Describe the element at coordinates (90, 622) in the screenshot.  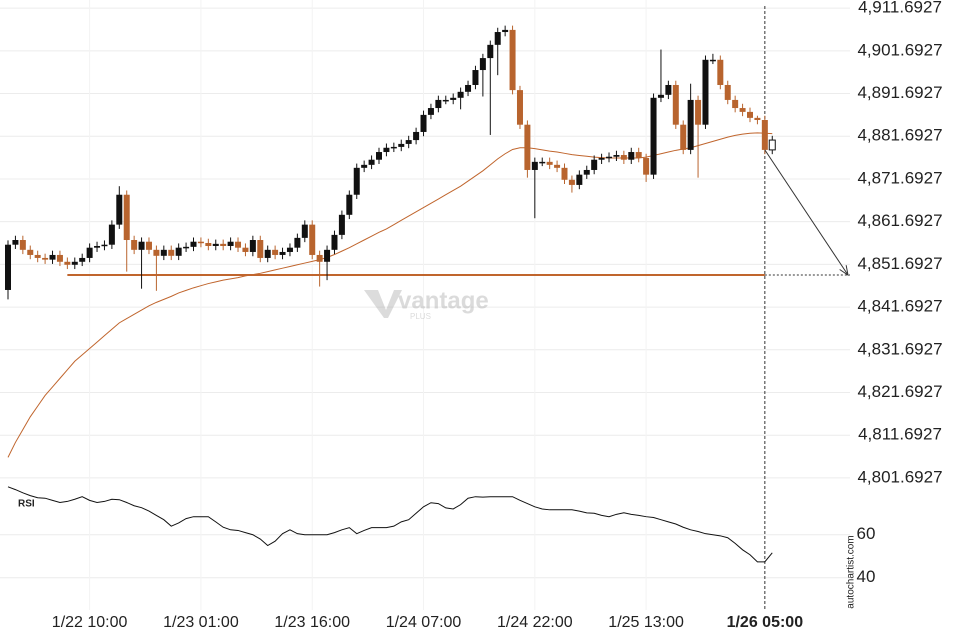
I see `x-tick-label: 1/22 10:00` at that location.